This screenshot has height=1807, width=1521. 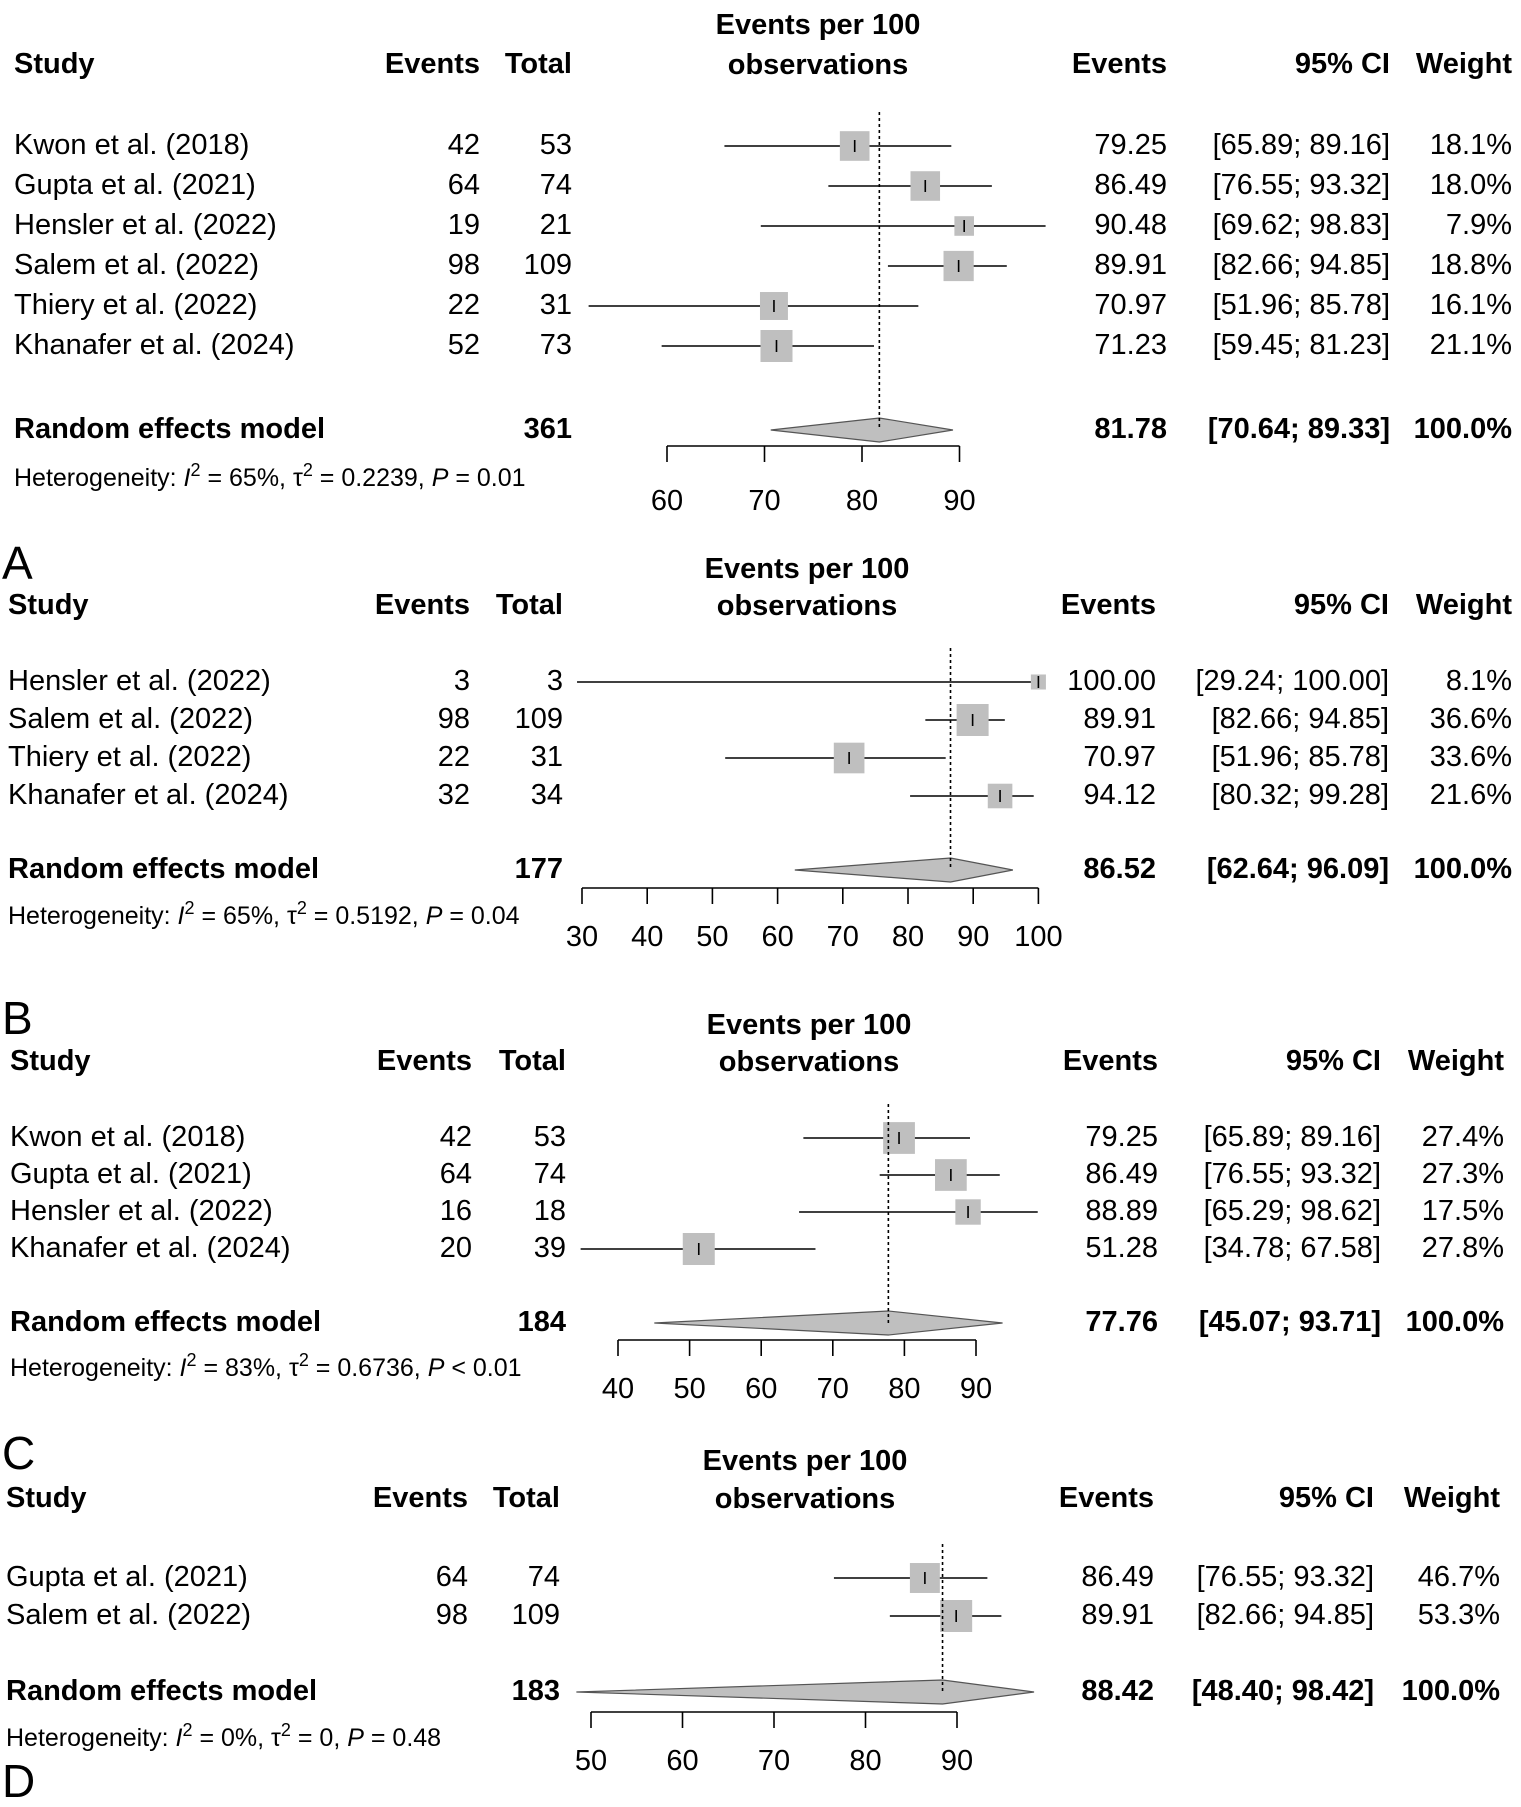 I want to click on study-ci: [51.96; 85.78], so click(x=1301, y=305).